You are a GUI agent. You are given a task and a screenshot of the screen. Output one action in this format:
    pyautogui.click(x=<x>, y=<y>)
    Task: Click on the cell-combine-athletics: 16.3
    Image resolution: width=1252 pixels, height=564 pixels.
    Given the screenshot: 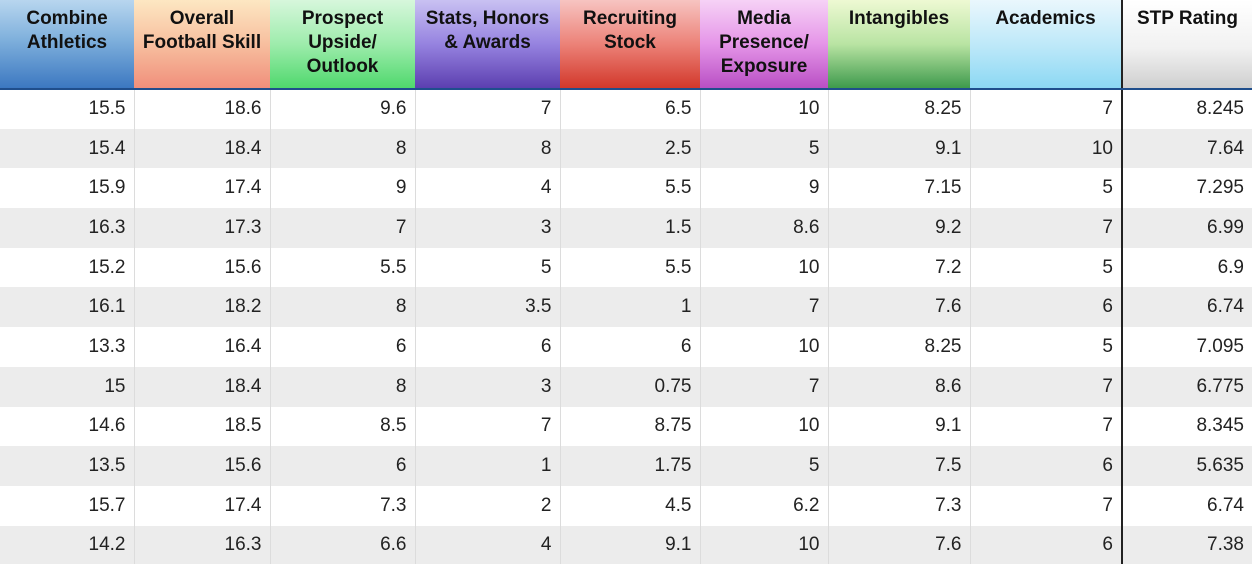 What is the action you would take?
    pyautogui.click(x=67, y=228)
    